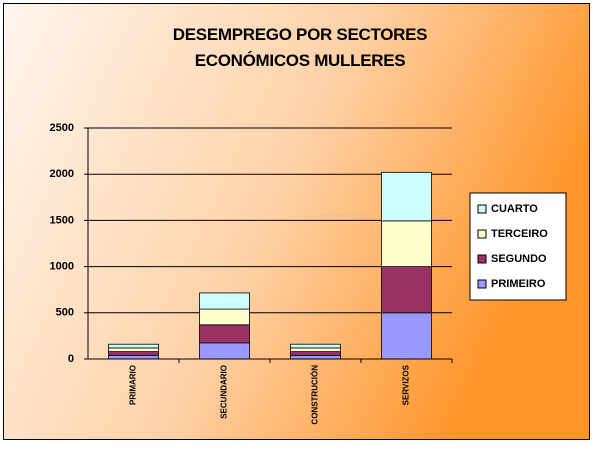  I want to click on legend-label: SEGUNDO, so click(519, 259).